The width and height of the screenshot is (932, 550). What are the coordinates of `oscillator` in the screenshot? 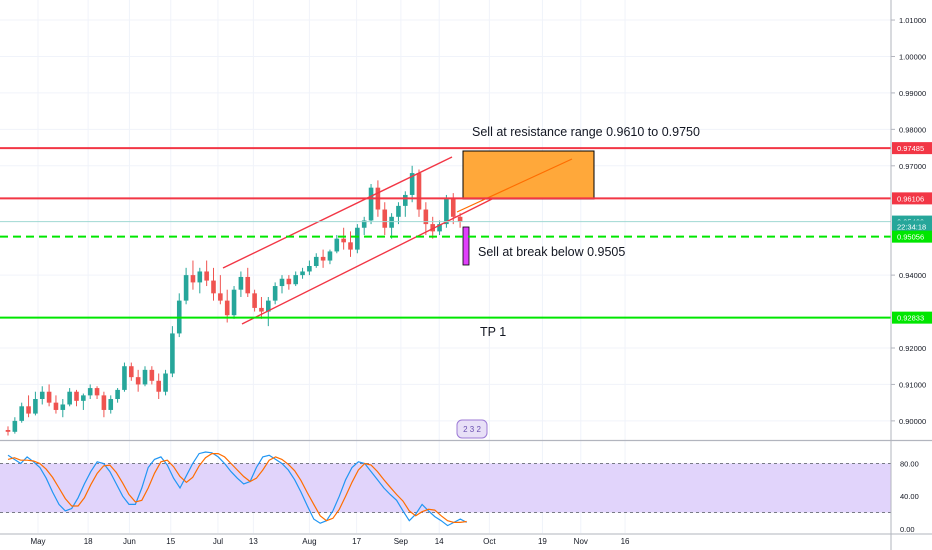 It's located at (237, 489).